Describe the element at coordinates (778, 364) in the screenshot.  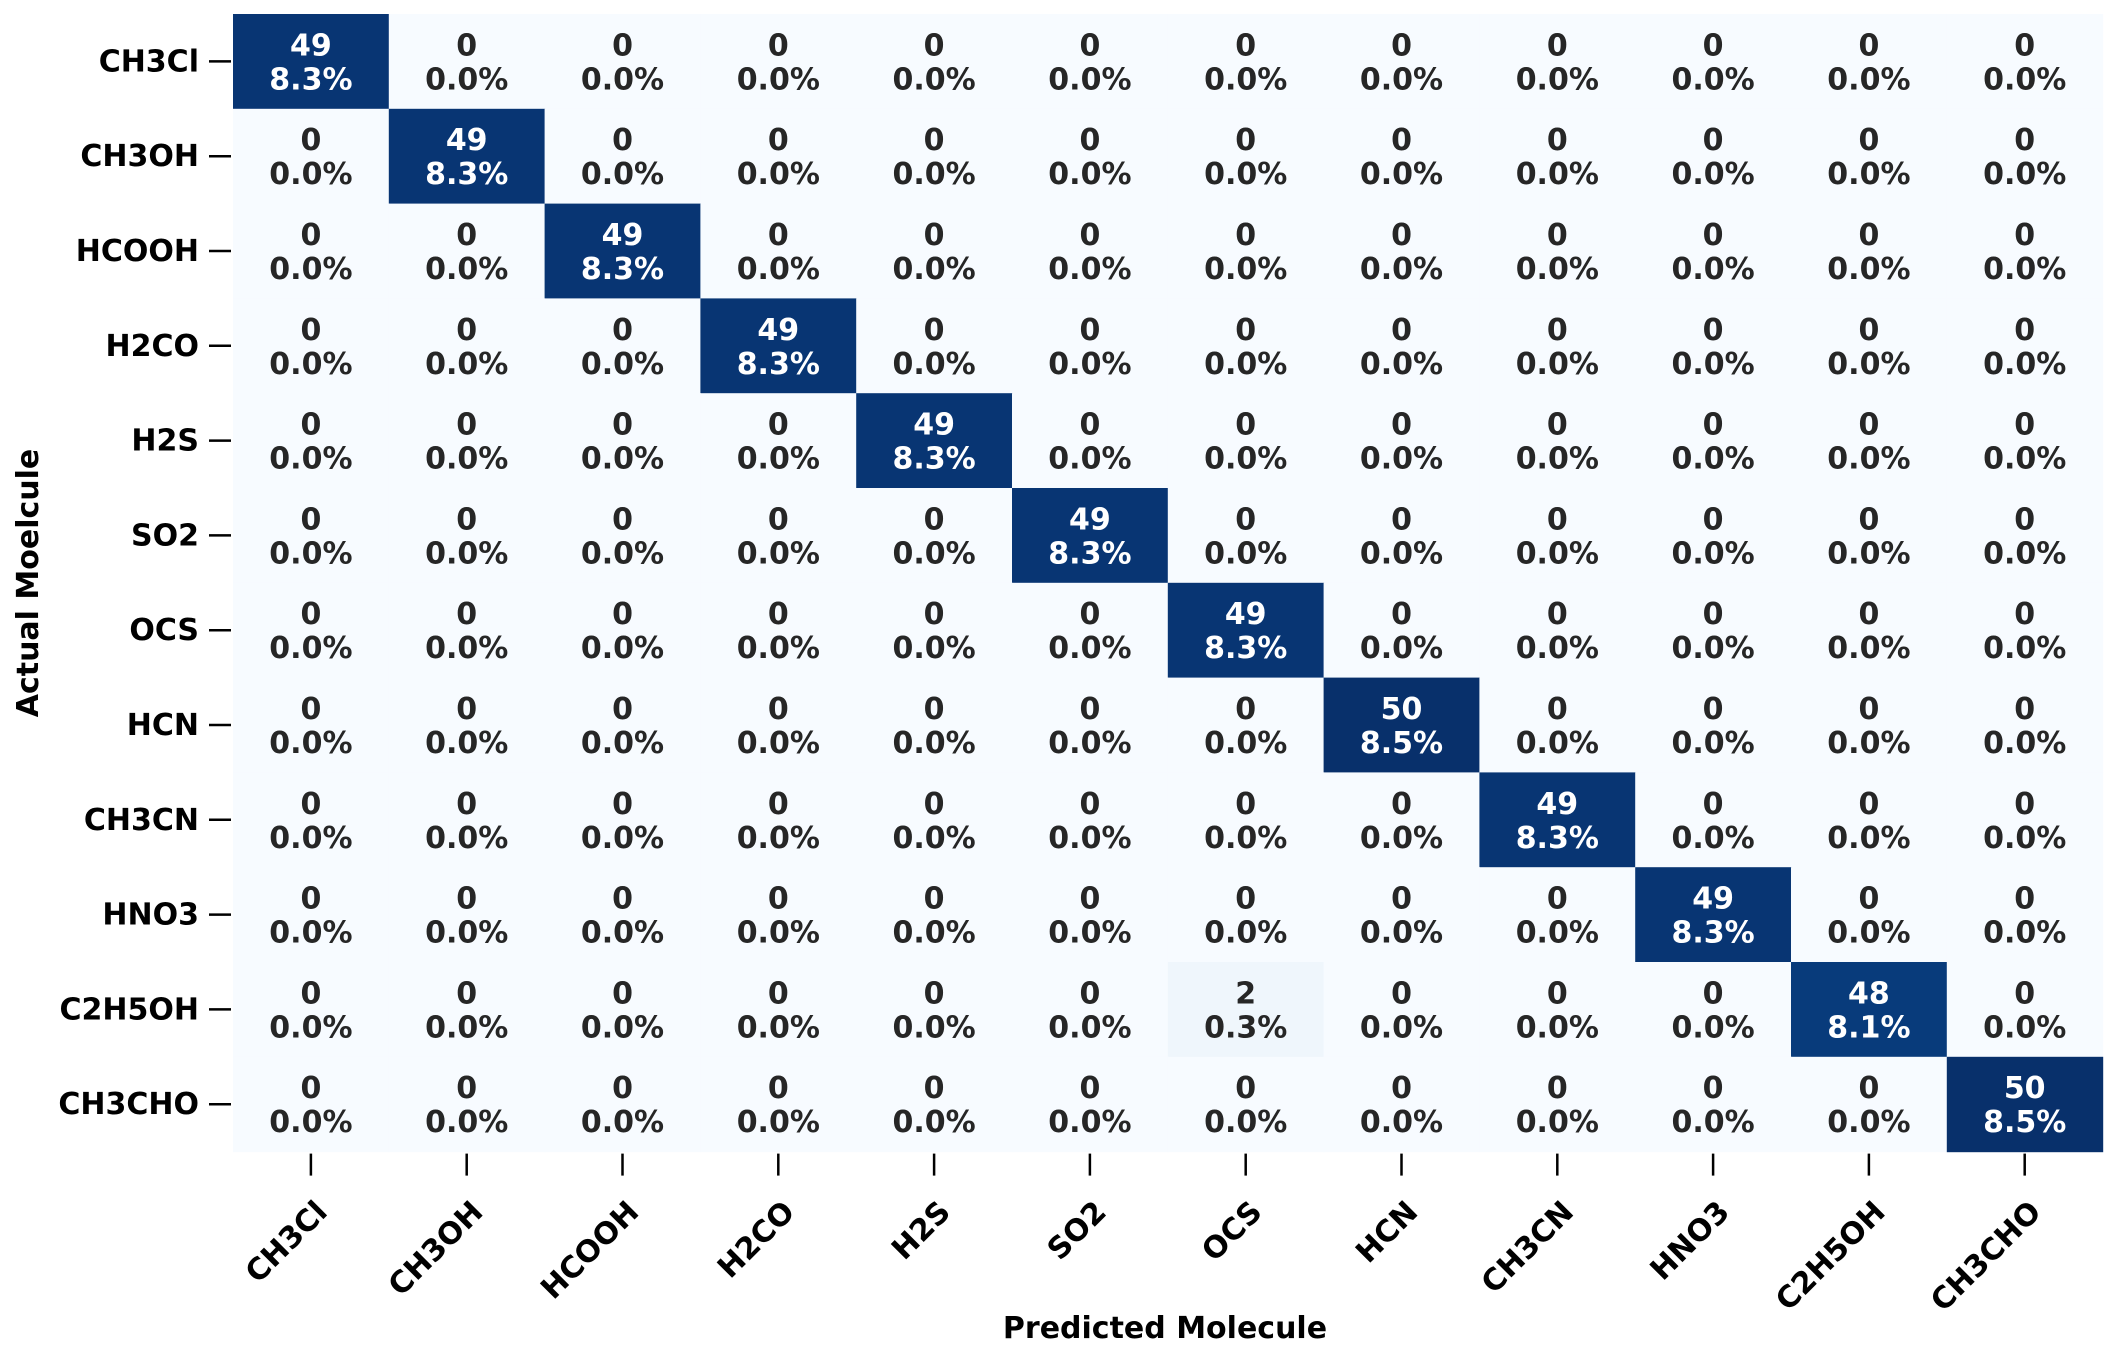
I see `cell-percent-label: 8.3%` at that location.